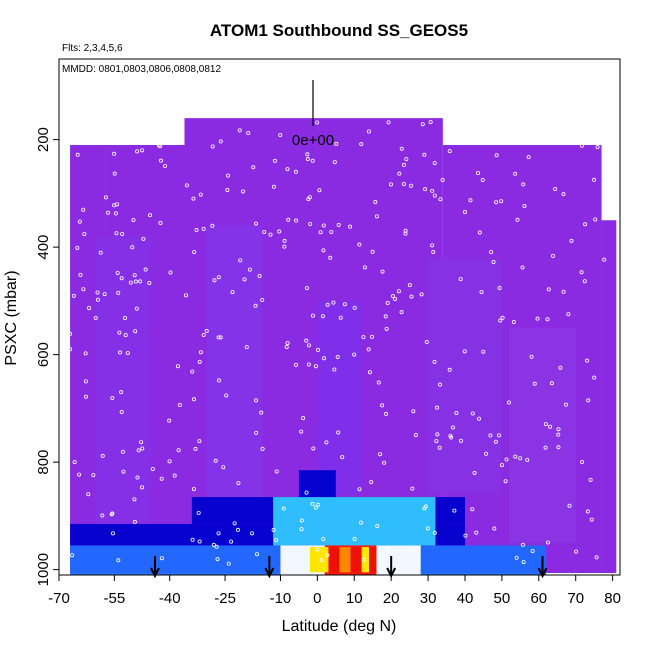  Describe the element at coordinates (43, 354) in the screenshot. I see `y-tick-label: 600` at that location.